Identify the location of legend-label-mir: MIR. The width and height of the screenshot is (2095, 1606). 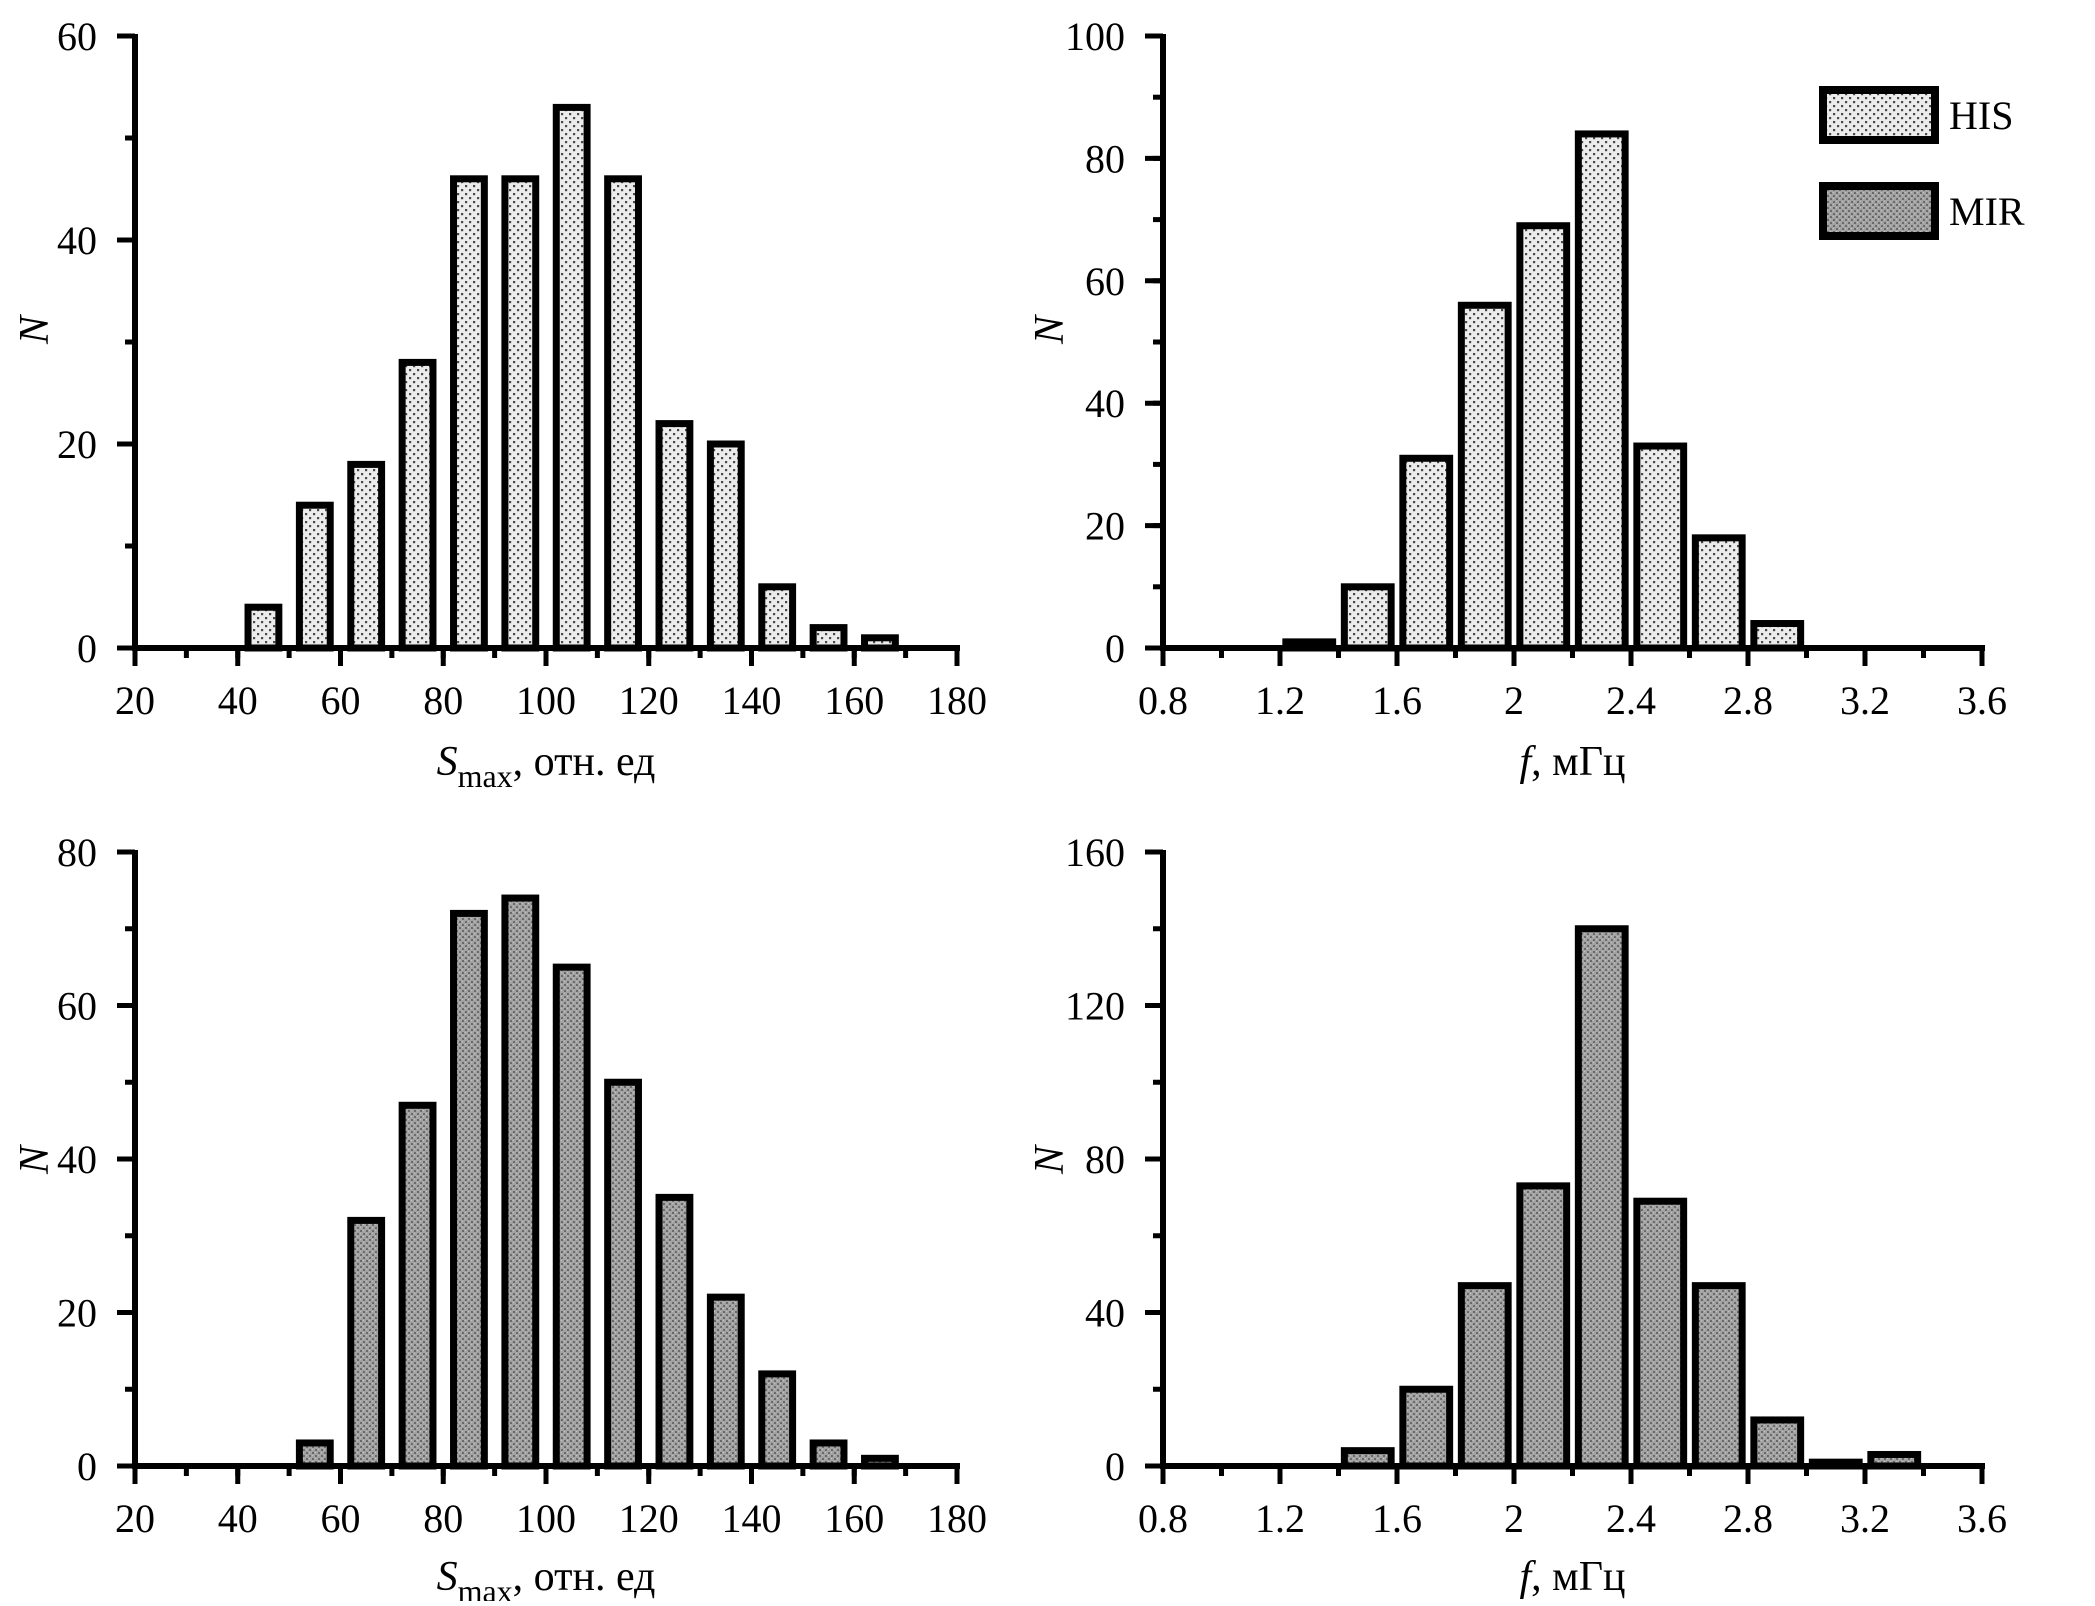
(1987, 211).